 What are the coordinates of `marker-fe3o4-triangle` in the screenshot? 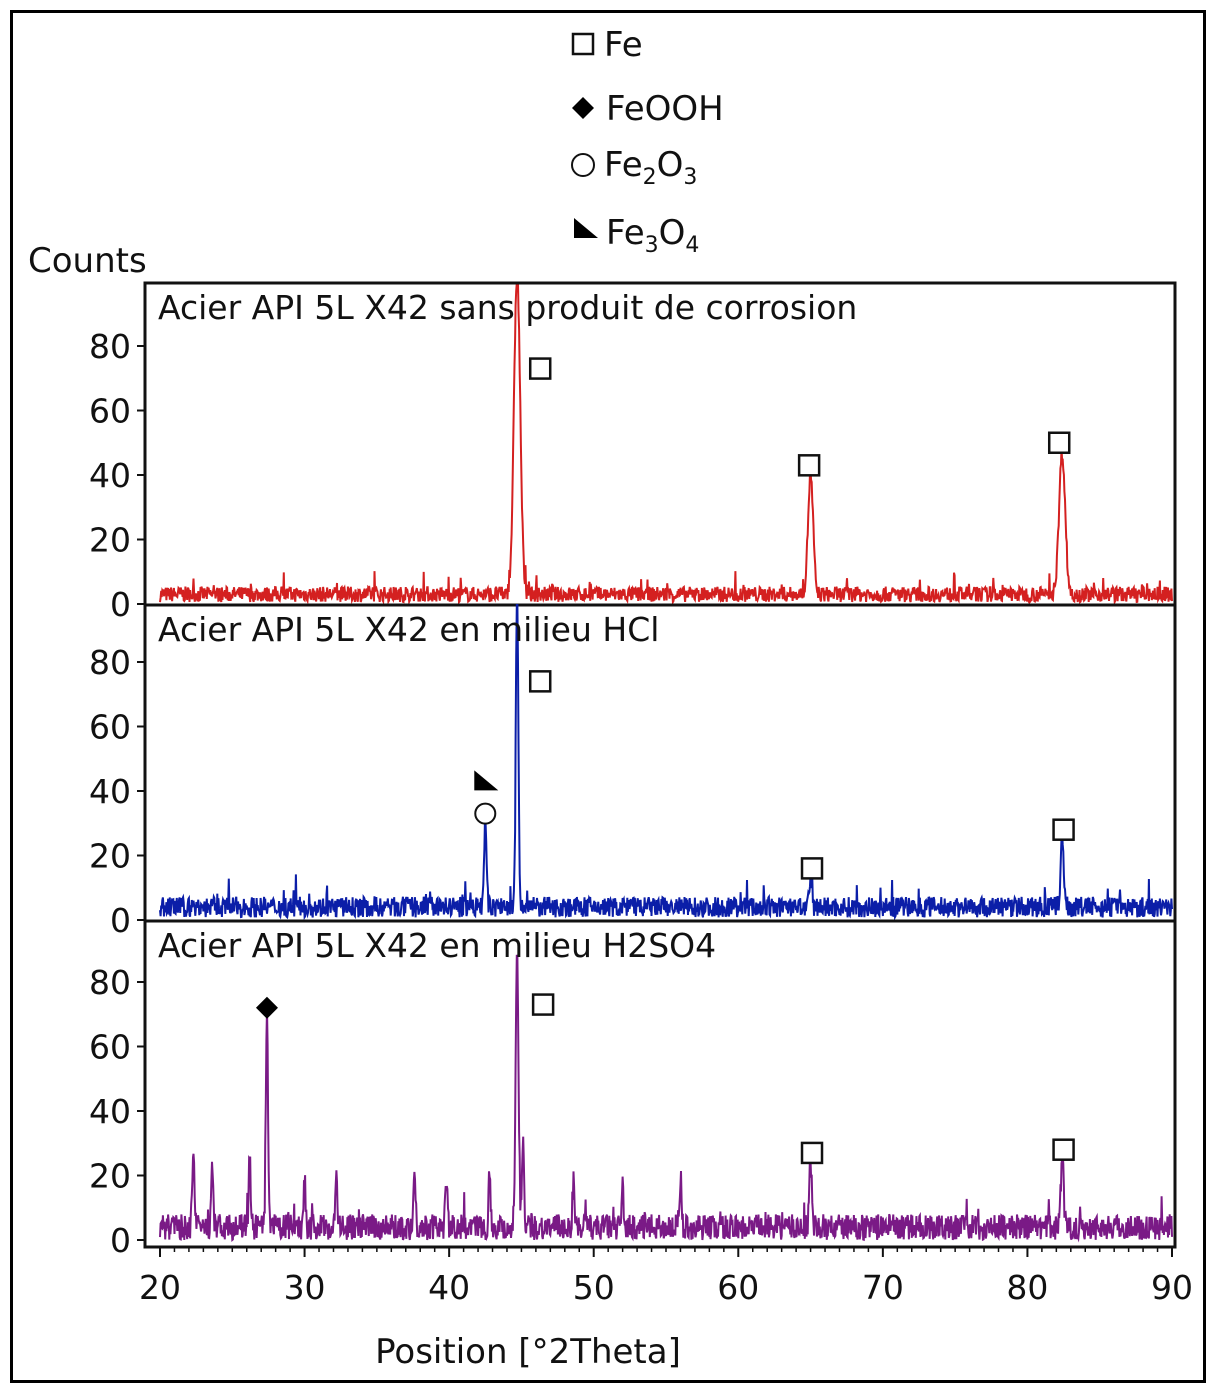 It's located at (486, 780).